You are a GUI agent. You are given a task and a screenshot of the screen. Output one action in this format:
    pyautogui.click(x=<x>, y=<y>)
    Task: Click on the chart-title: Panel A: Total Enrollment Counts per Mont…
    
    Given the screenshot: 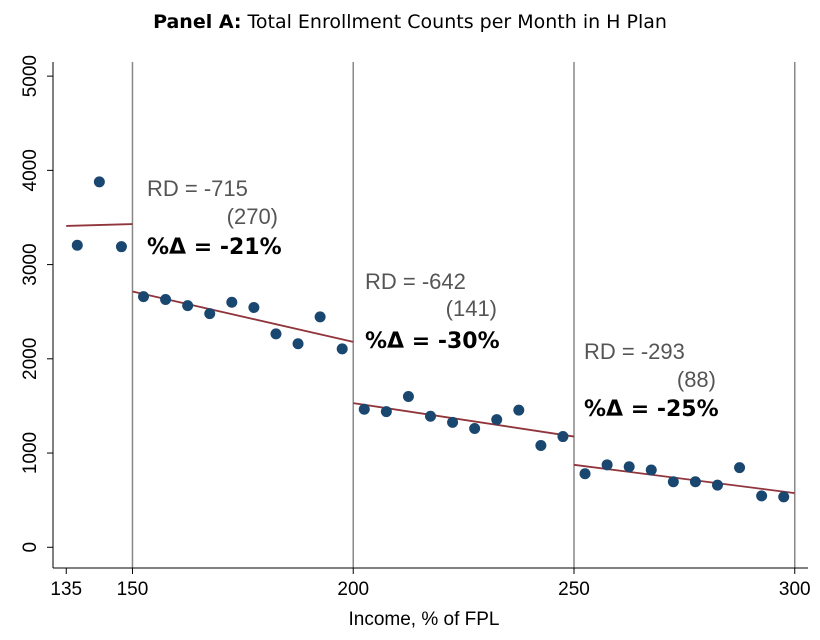 What is the action you would take?
    pyautogui.click(x=410, y=22)
    